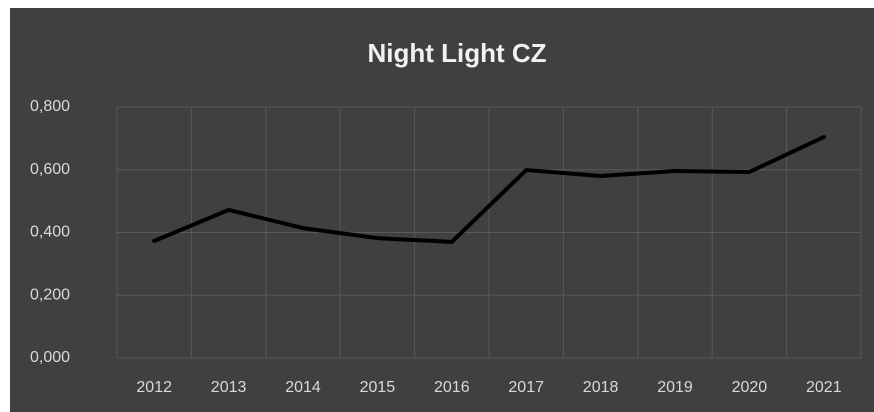 This screenshot has width=874, height=412. I want to click on x-tick-label: 2020, so click(750, 387).